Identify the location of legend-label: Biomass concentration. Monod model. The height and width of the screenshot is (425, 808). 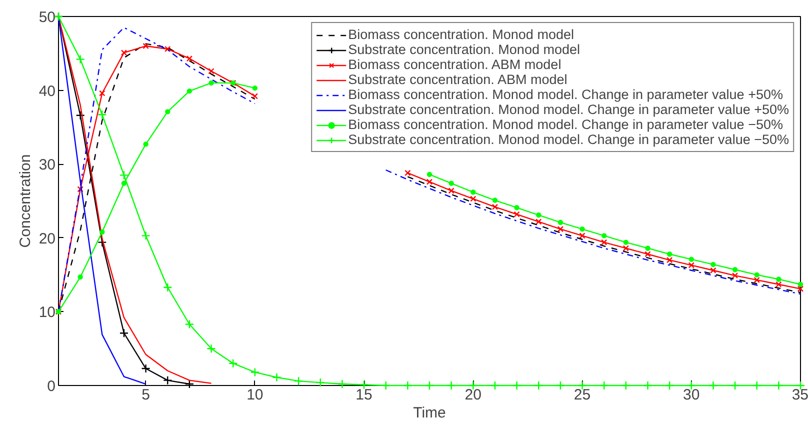
(461, 34).